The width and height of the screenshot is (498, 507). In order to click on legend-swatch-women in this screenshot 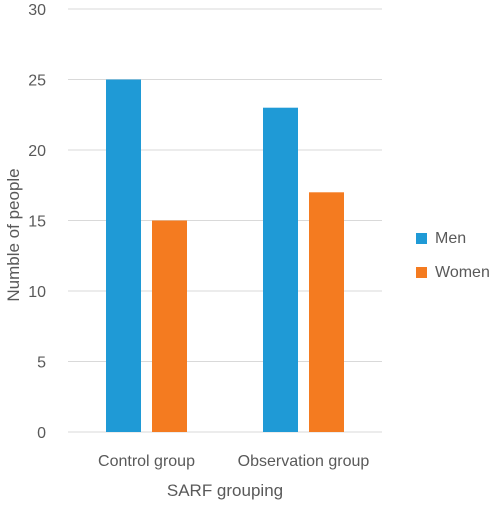, I will do `click(421, 272)`.